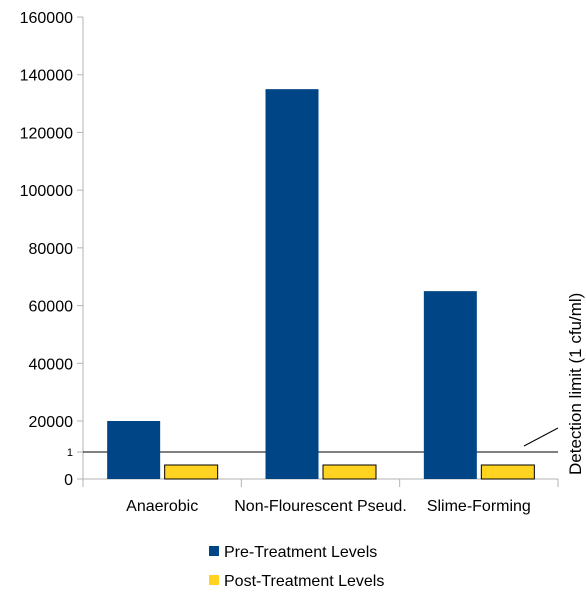 The height and width of the screenshot is (600, 586). I want to click on x-category-label: Anaerobic, so click(162, 506).